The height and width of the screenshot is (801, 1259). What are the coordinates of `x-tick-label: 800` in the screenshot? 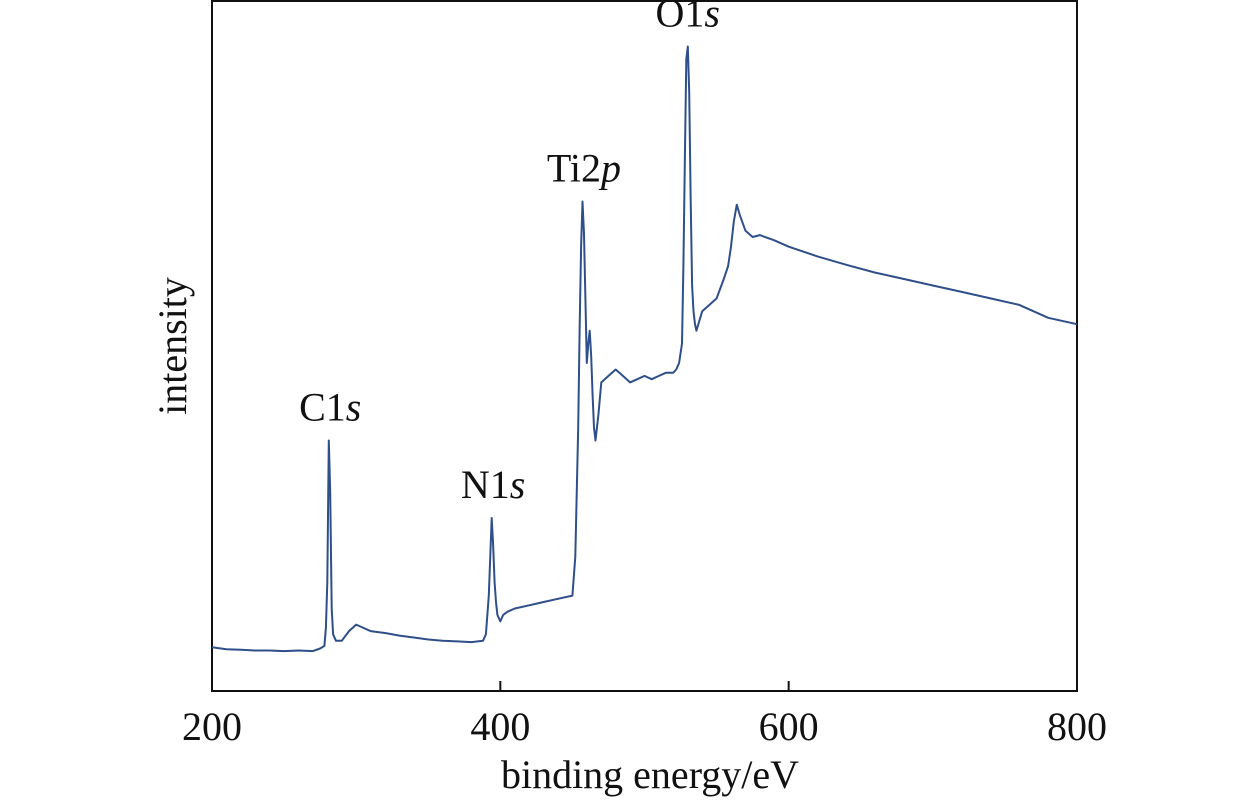 It's located at (1077, 726).